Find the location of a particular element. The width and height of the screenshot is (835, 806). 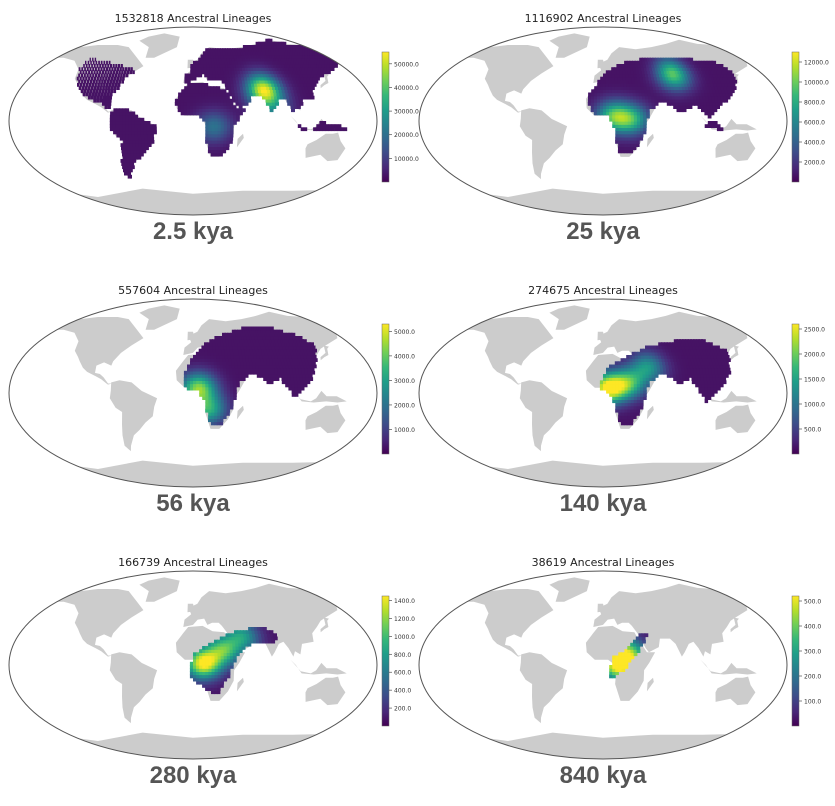

land-seasia is located at coordinates (318, 667).